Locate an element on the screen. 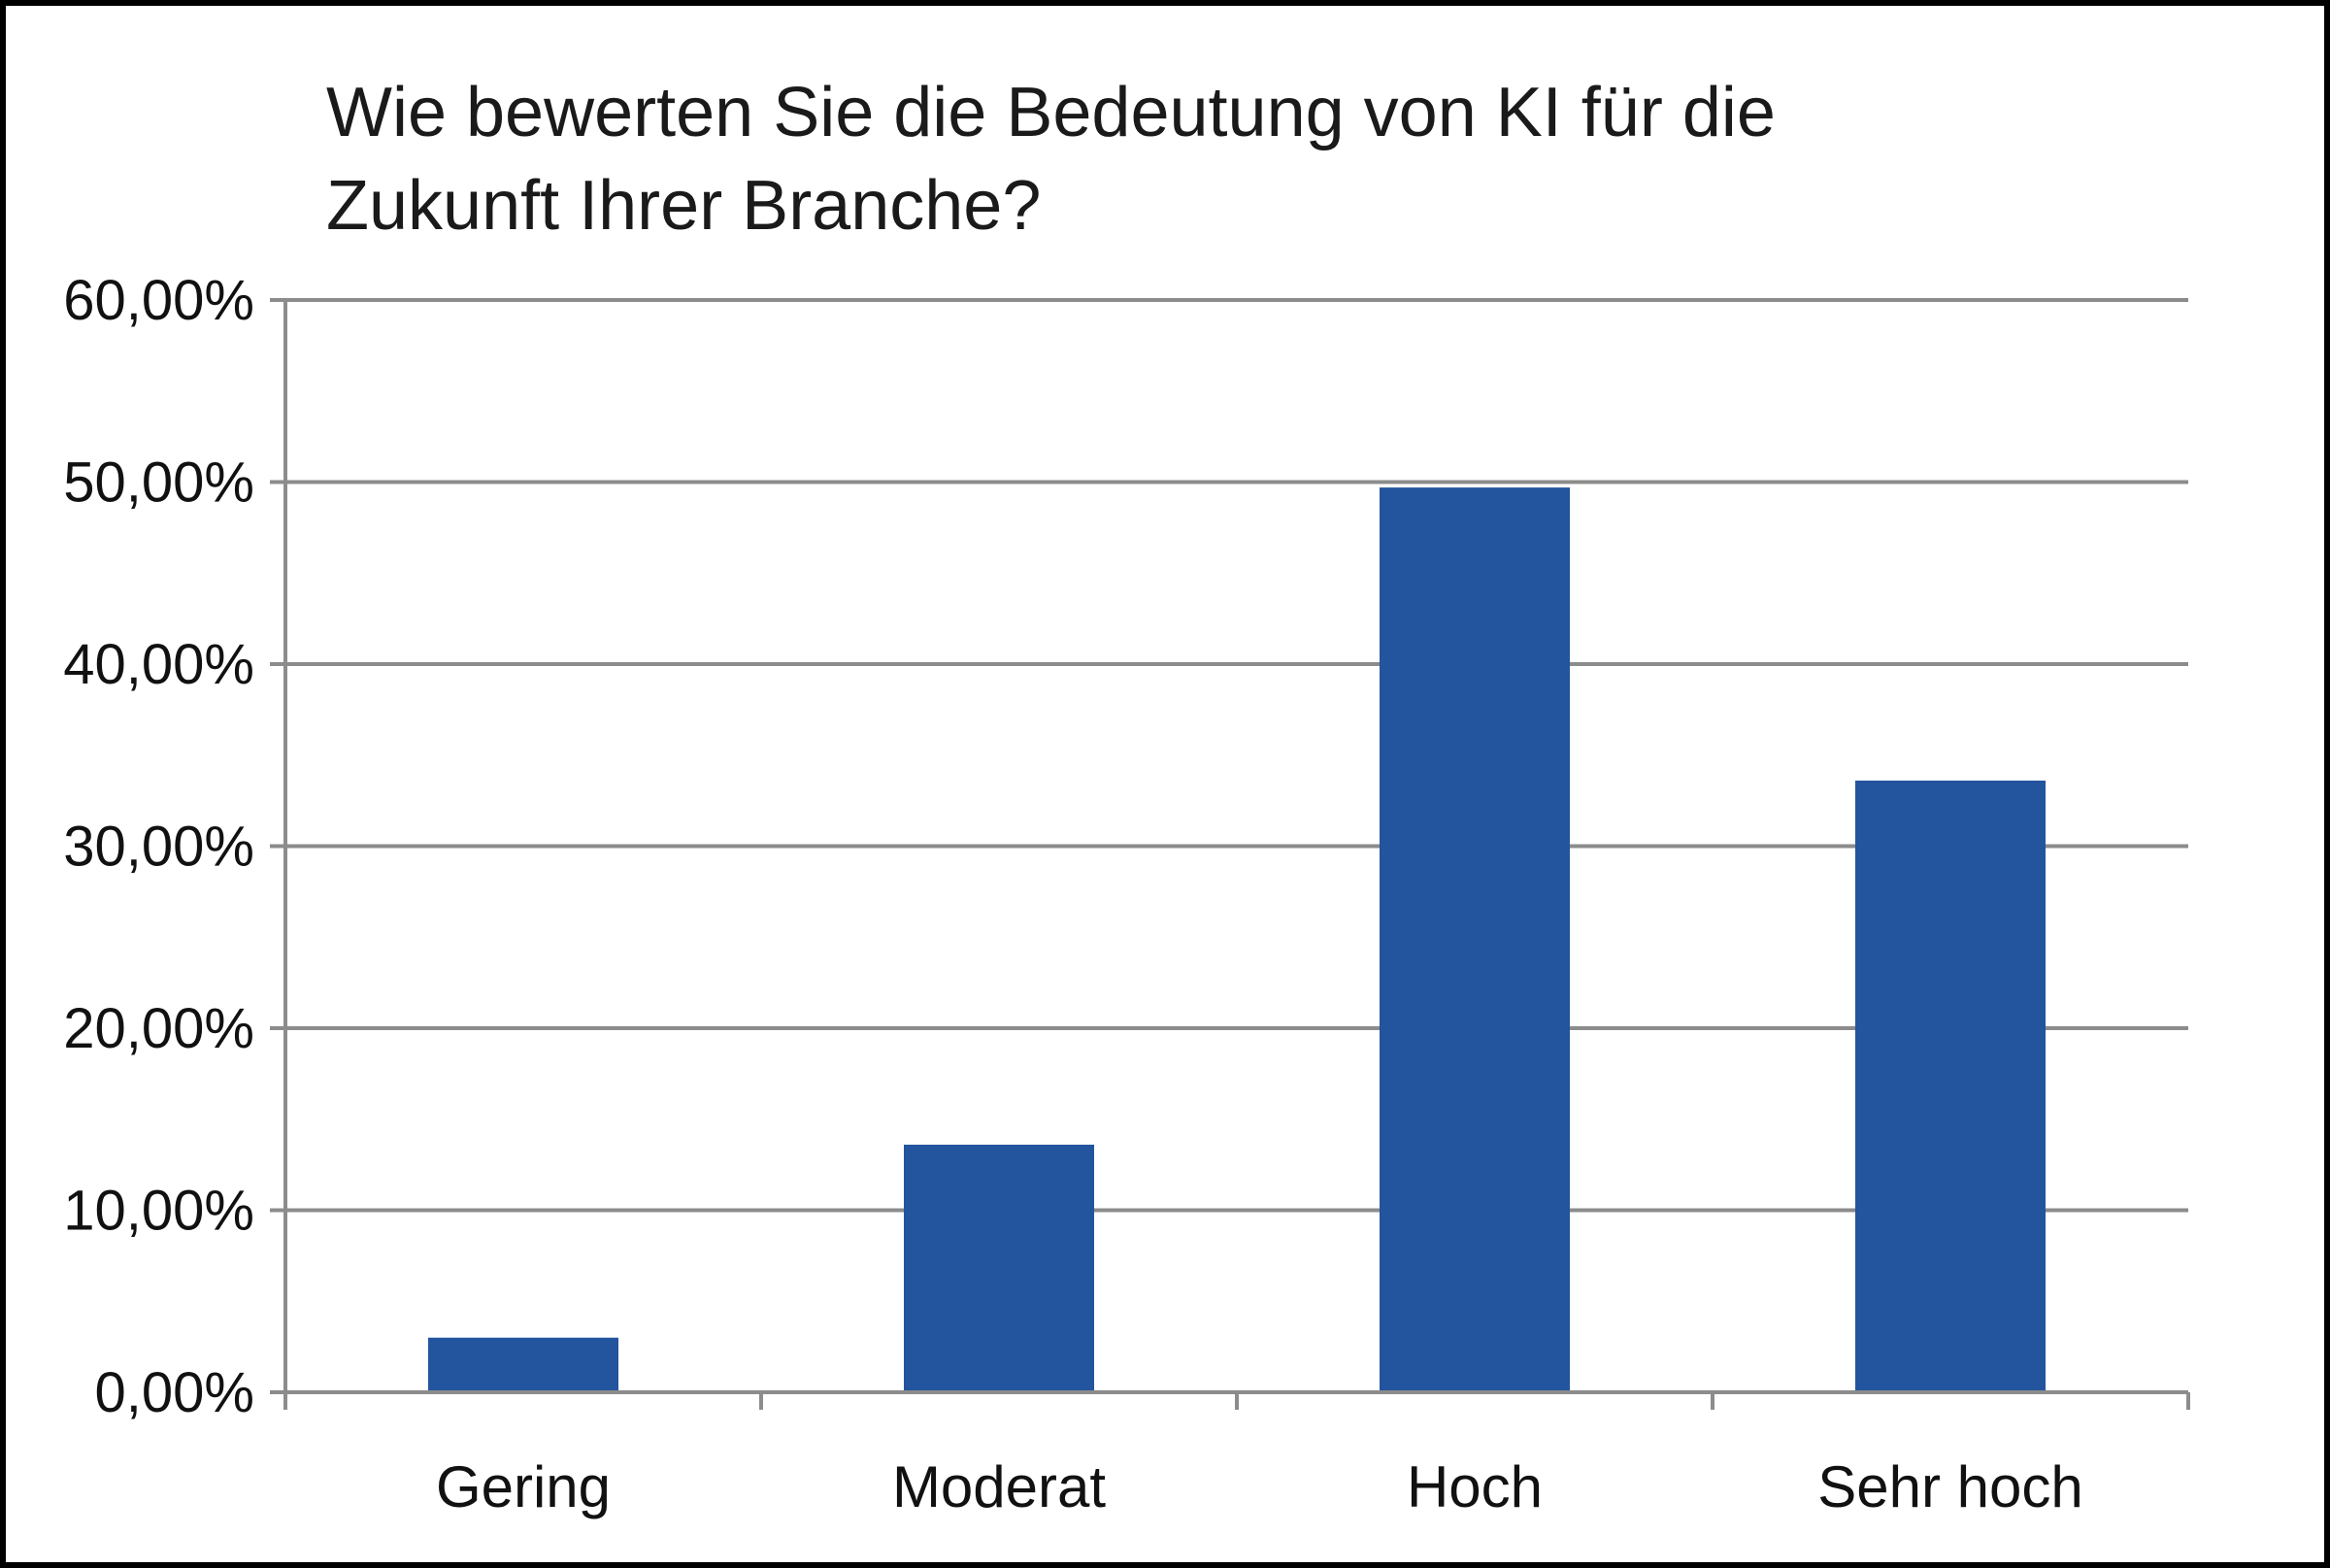 This screenshot has width=2330, height=1568. bar-gering is located at coordinates (523, 1363).